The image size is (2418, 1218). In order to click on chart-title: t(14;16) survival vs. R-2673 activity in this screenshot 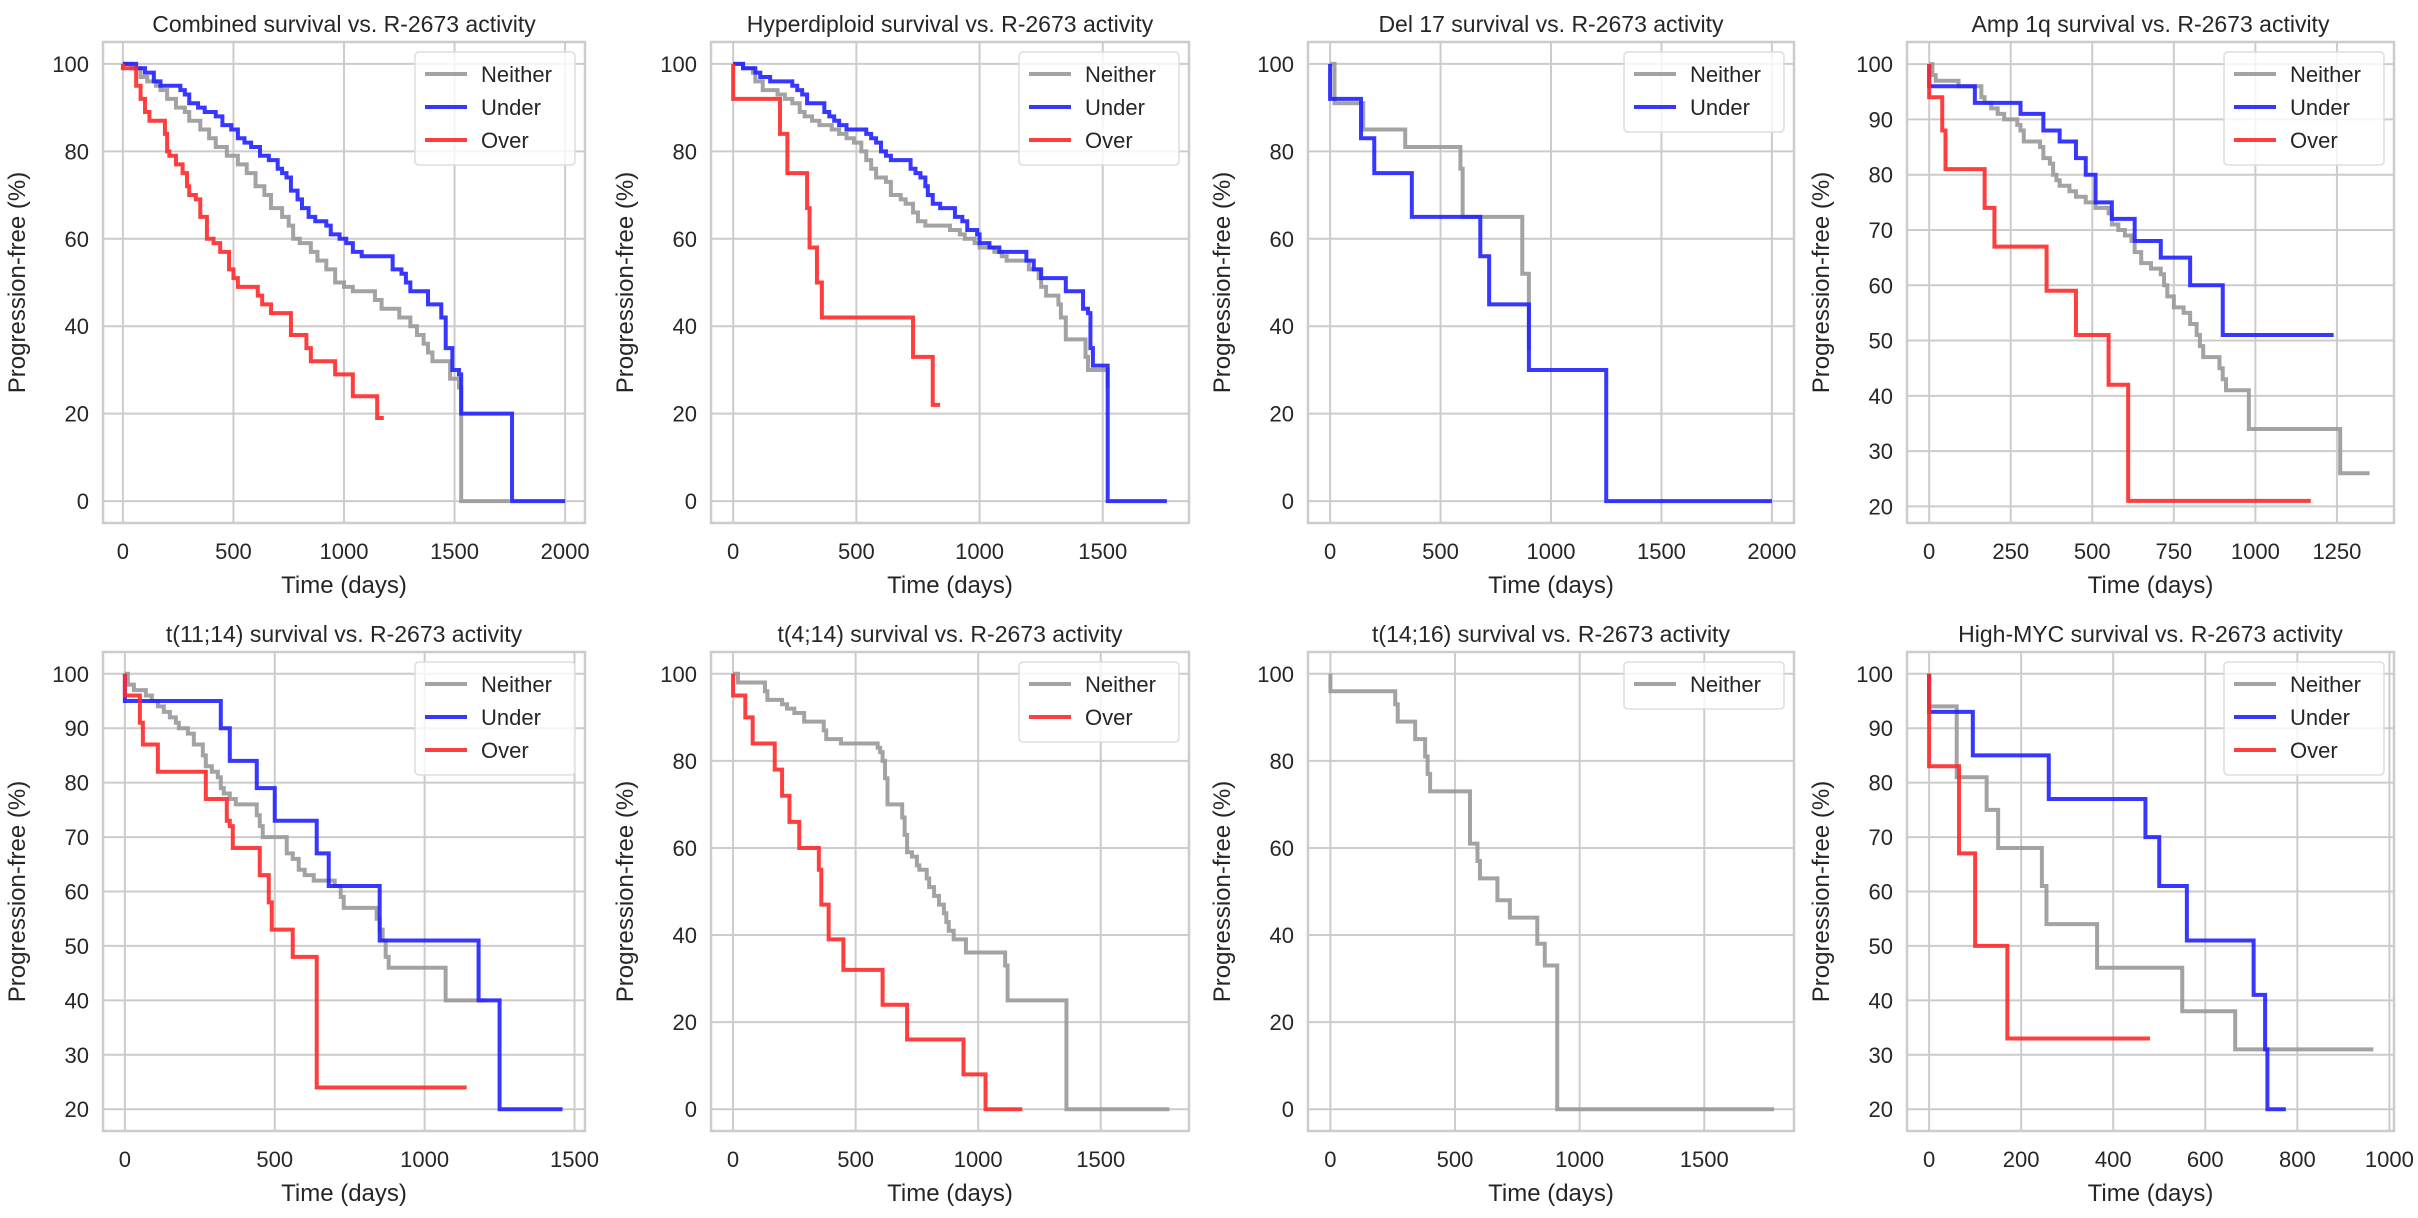, I will do `click(1551, 634)`.